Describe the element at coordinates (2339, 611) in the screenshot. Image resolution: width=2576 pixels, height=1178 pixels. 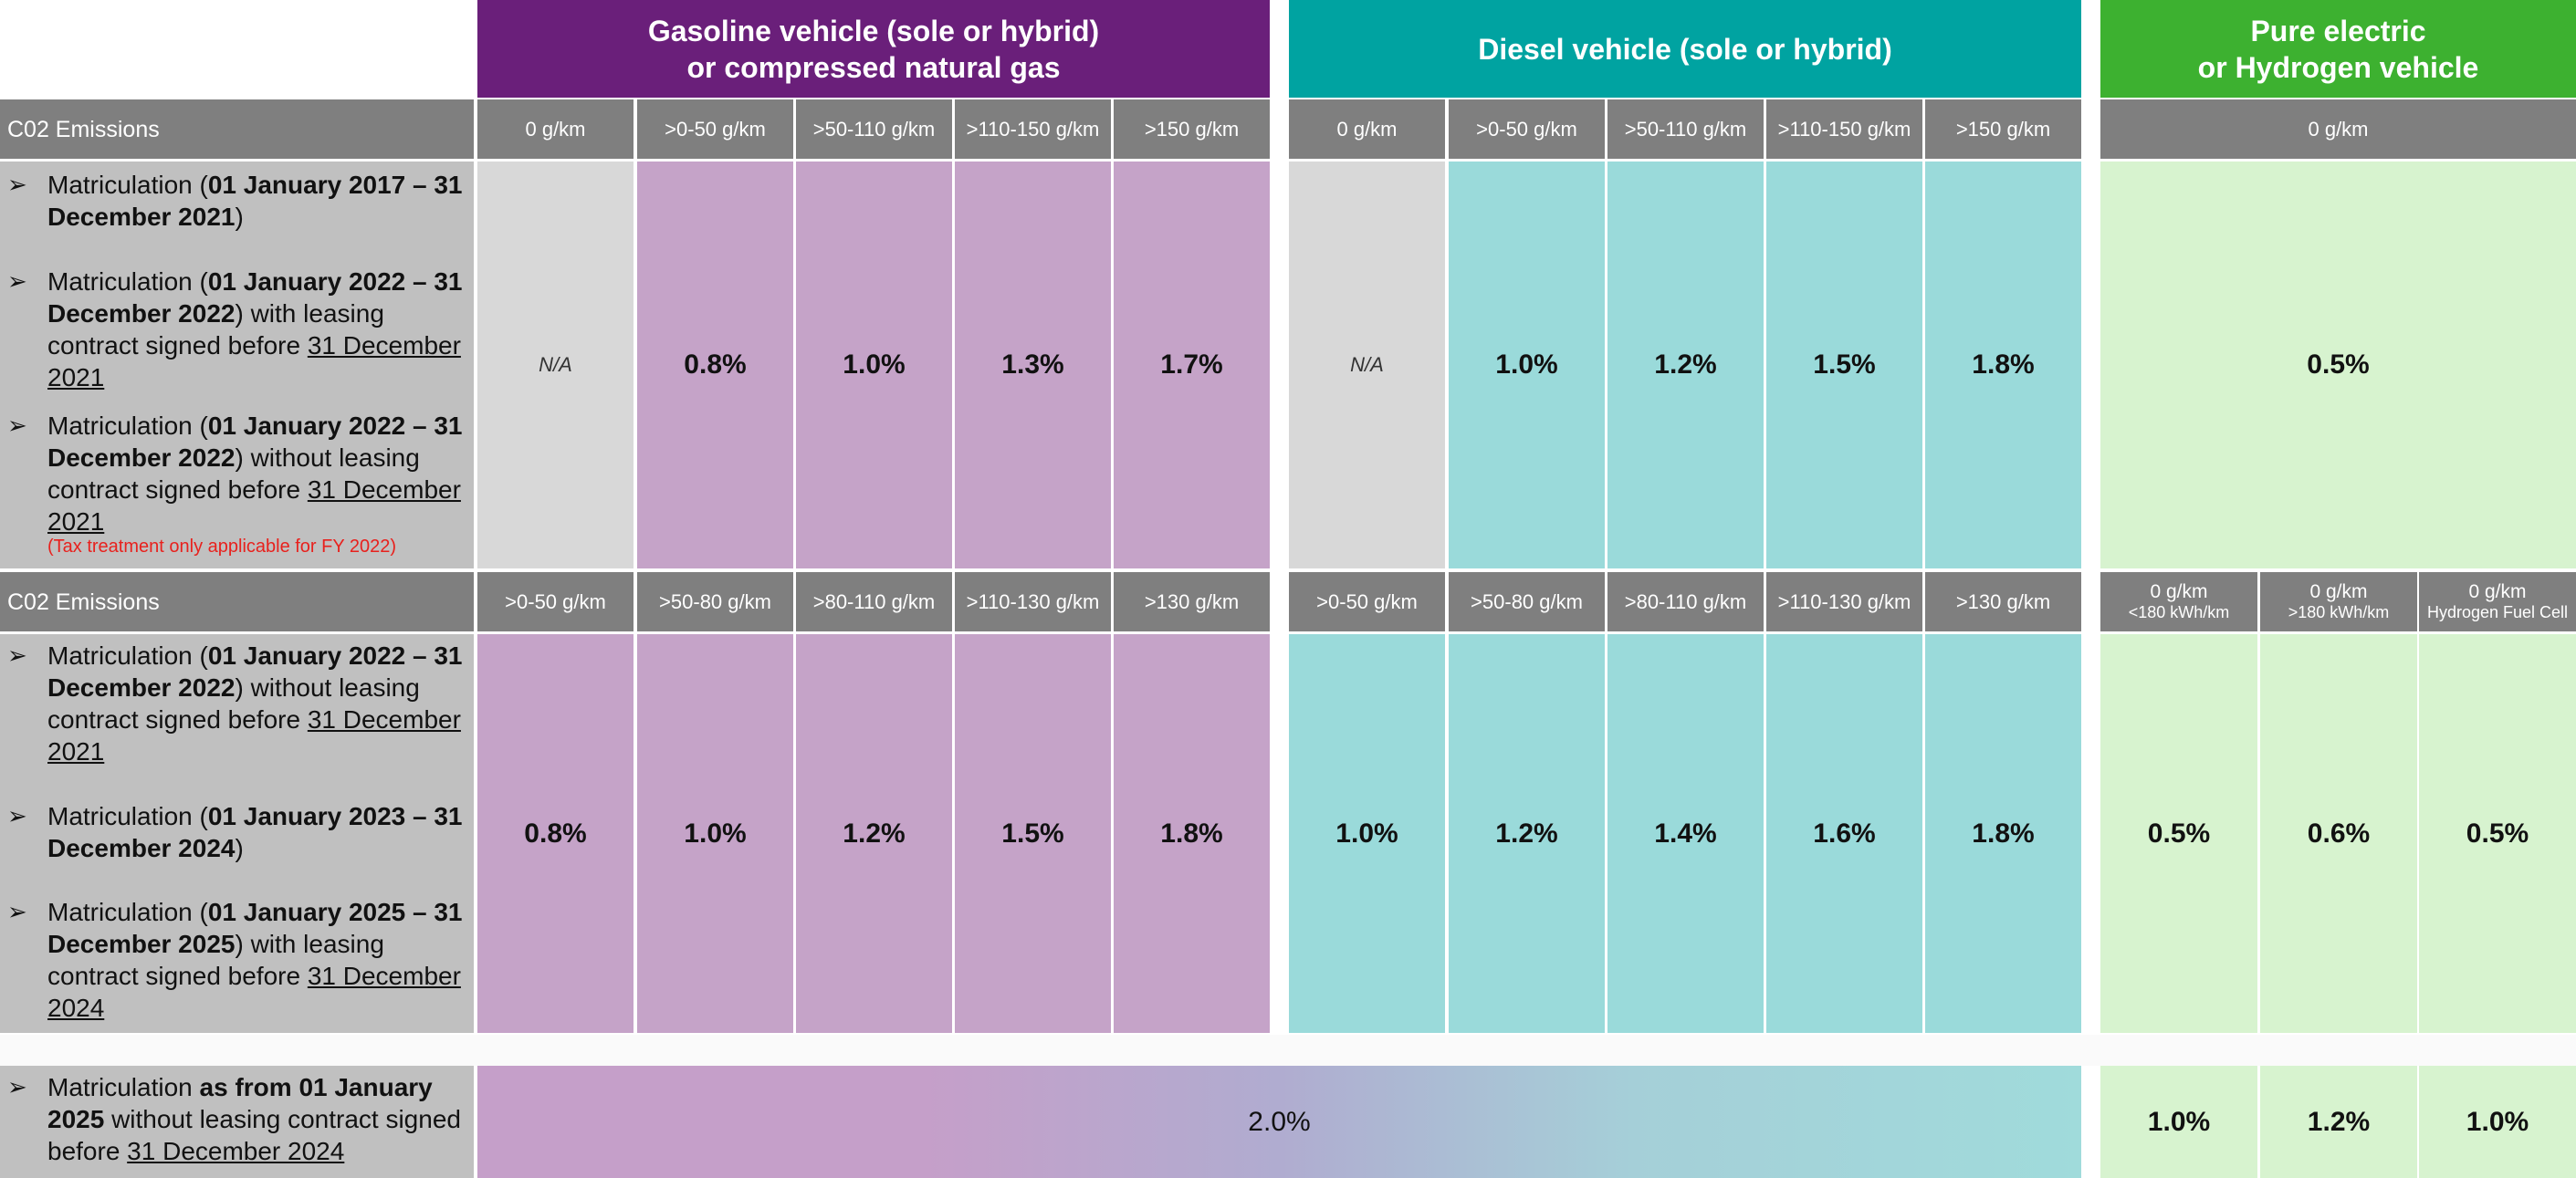
I see `electric-band-line2: >180 kWh/km` at that location.